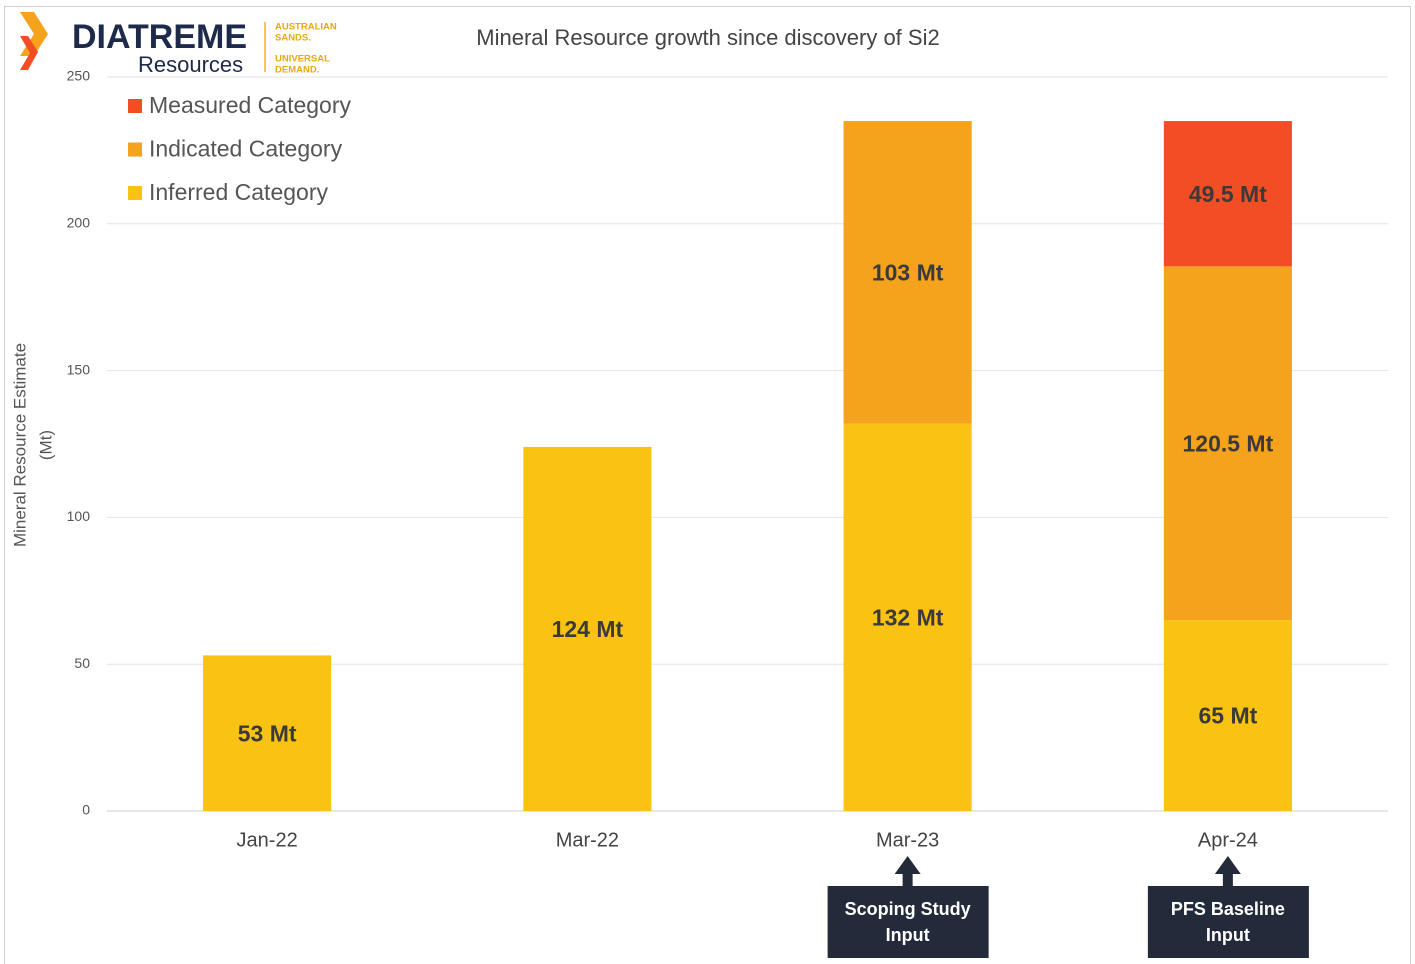 This screenshot has width=1415, height=964. I want to click on data-label: 132 Mt, so click(908, 617).